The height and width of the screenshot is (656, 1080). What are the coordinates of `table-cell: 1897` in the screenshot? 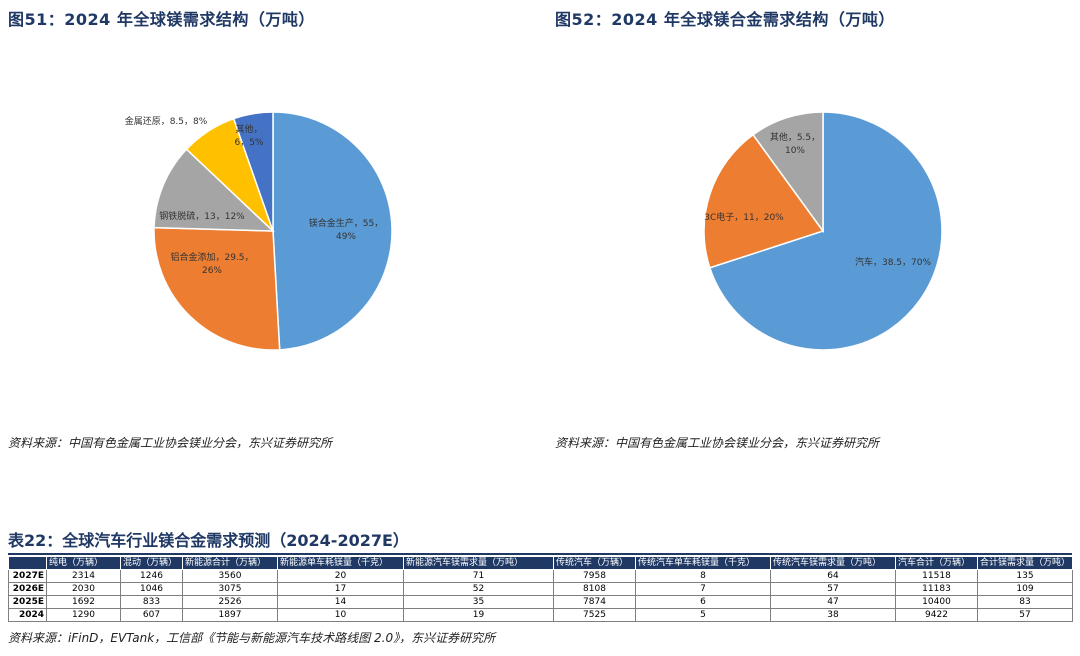 It's located at (230, 615).